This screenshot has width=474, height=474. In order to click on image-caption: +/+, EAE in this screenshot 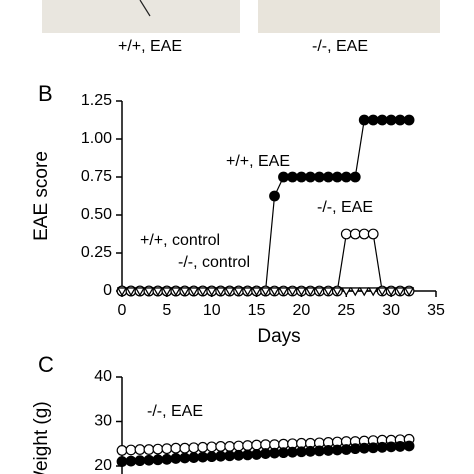, I will do `click(150, 46)`.